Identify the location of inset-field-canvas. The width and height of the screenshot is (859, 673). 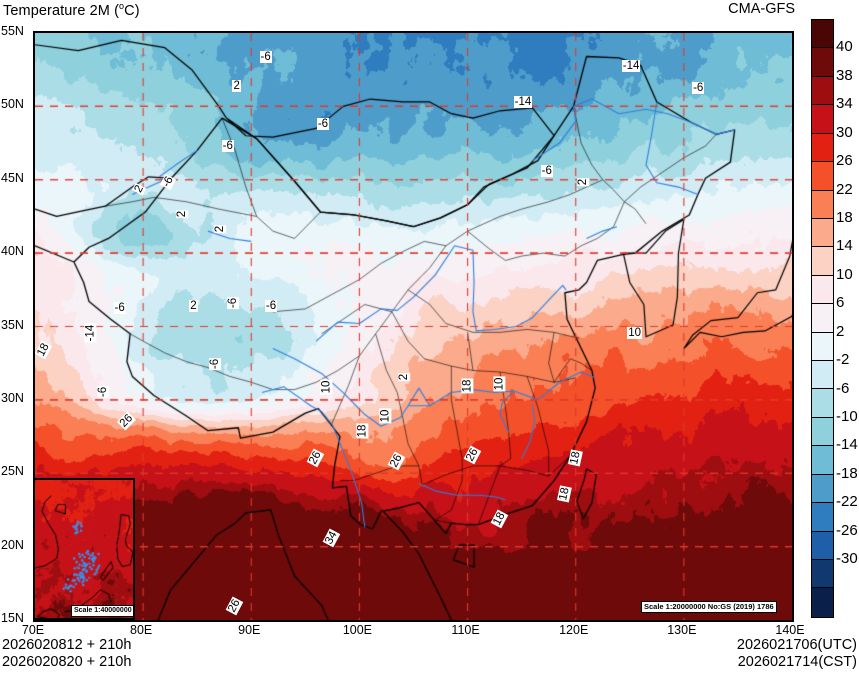
(84, 549).